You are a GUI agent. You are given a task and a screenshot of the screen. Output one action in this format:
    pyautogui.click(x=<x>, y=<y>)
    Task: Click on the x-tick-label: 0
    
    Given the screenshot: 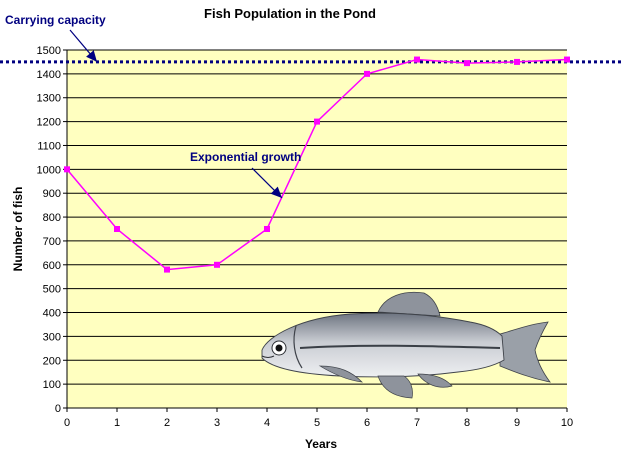 What is the action you would take?
    pyautogui.click(x=67, y=423)
    